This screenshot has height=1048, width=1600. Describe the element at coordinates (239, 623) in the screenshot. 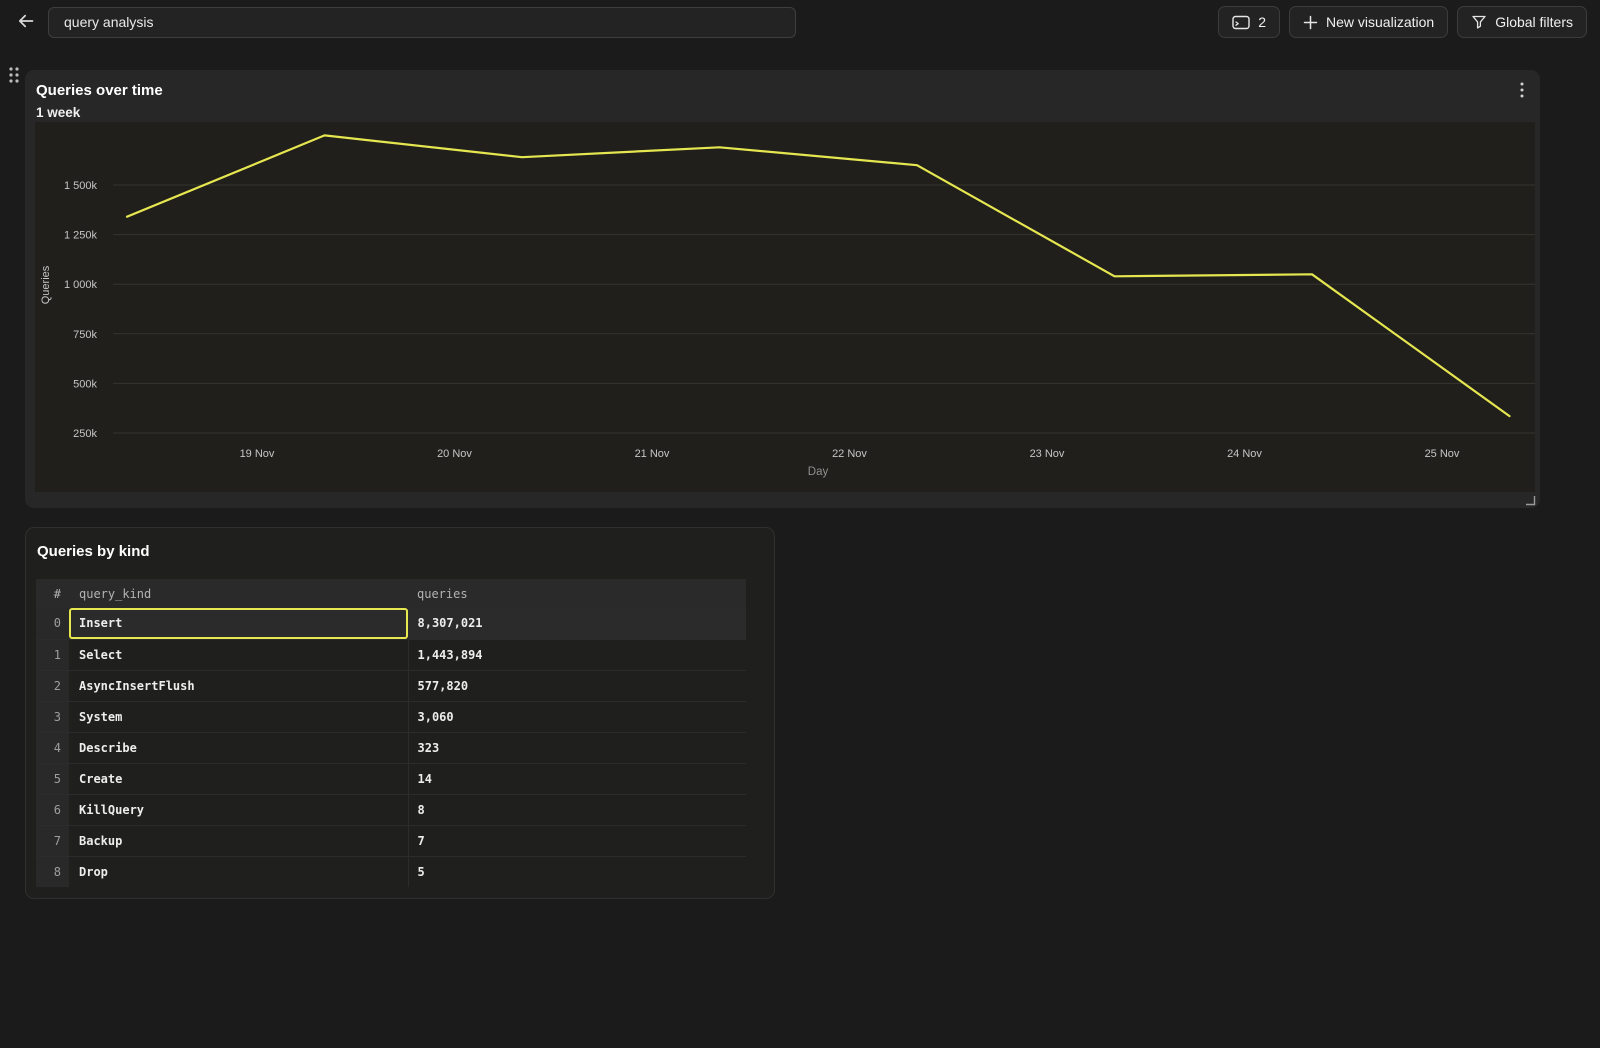

I see `query-kind-cell: Insert` at that location.